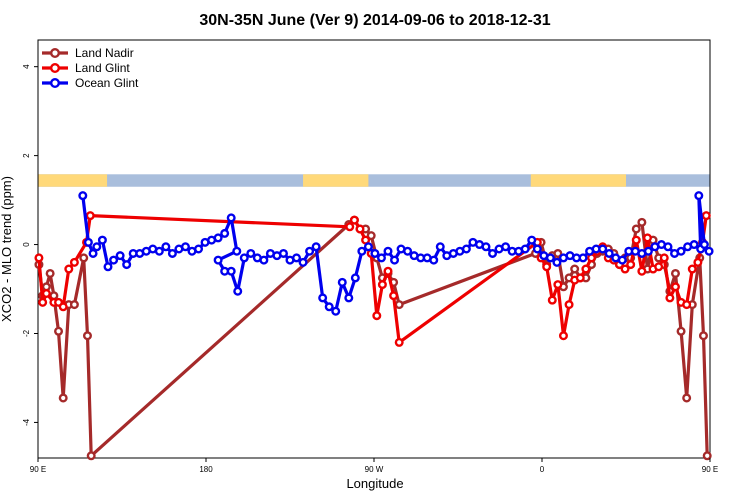  I want to click on legend-item: Ocean Glint, so click(90, 83).